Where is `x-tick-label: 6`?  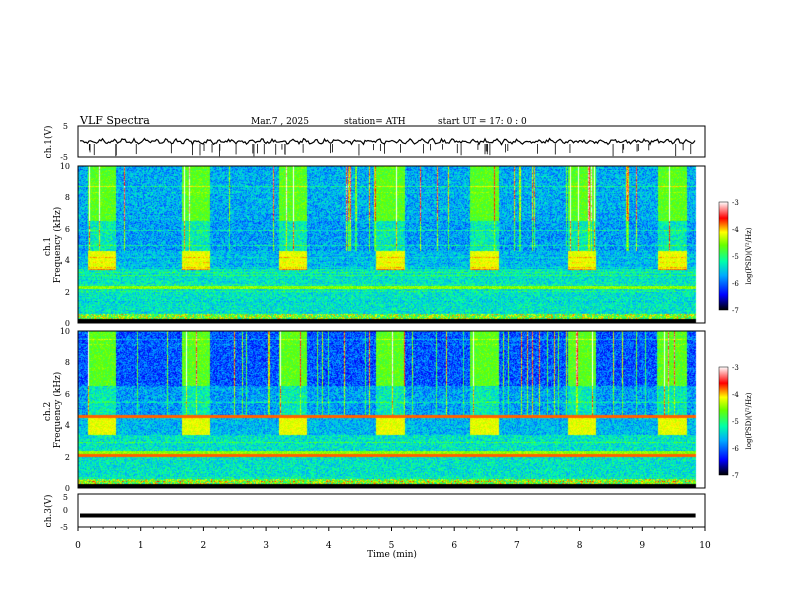
x-tick-label: 6 is located at coordinates (454, 546).